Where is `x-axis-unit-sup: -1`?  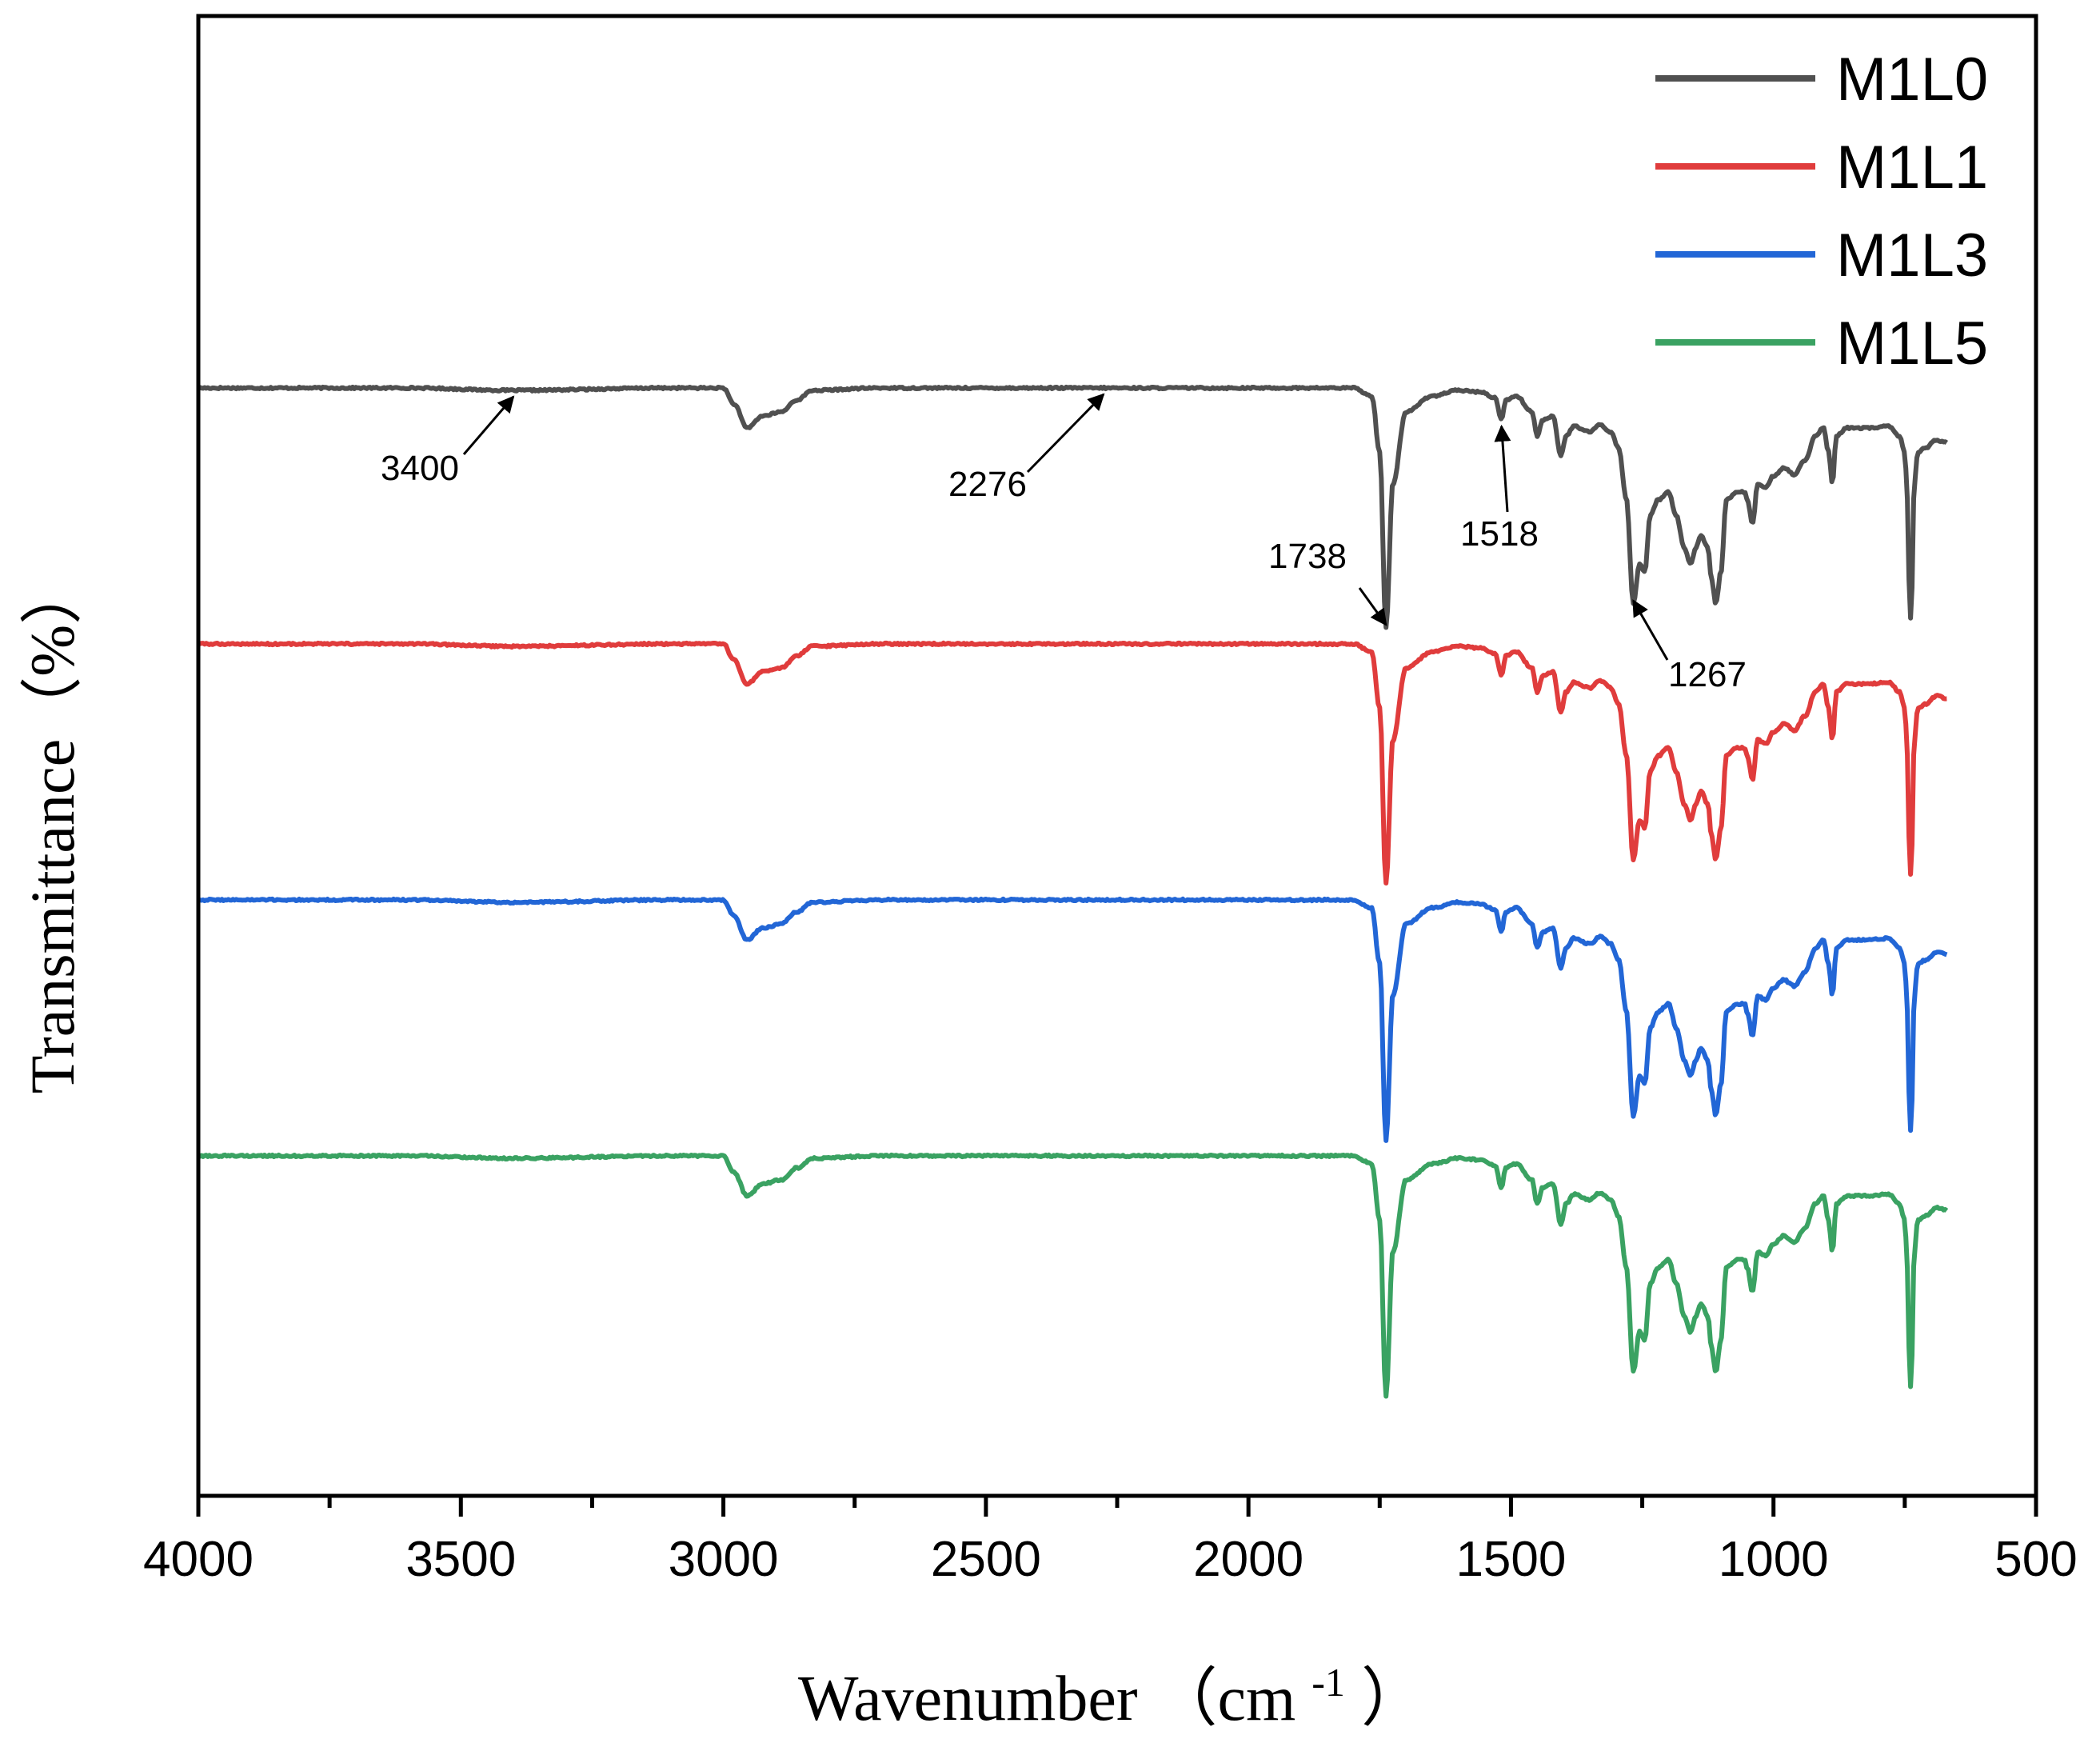 x-axis-unit-sup: -1 is located at coordinates (1328, 1682).